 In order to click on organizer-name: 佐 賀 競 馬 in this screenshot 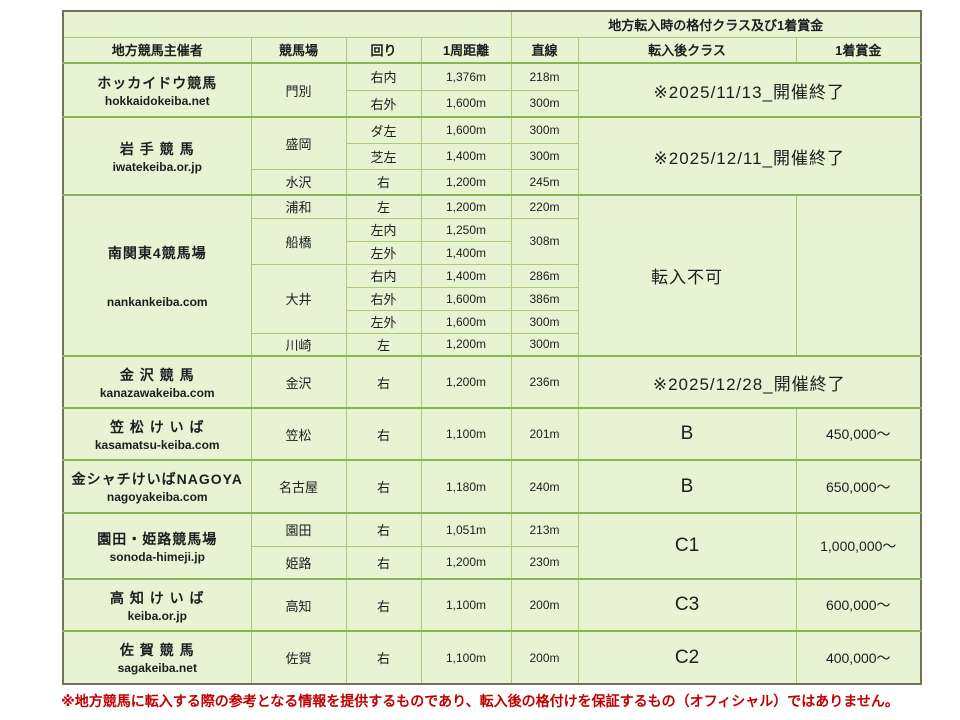, I will do `click(157, 650)`.